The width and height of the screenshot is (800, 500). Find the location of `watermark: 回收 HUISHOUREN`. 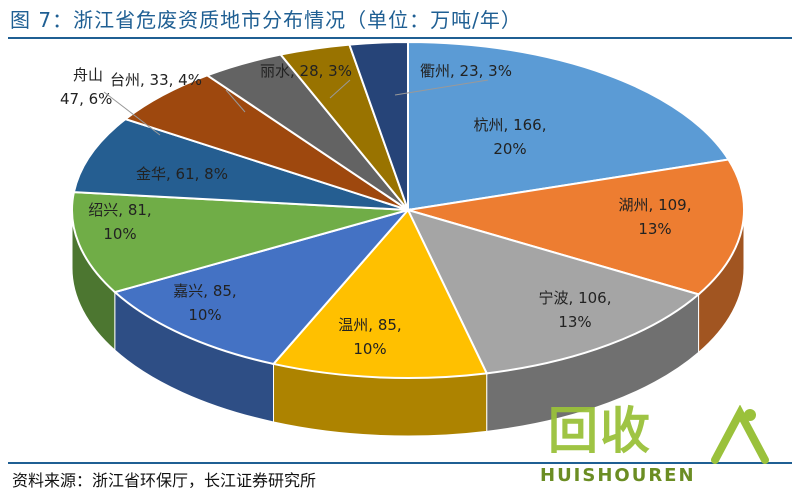

watermark: 回收 HUISHOUREN is located at coordinates (660, 445).